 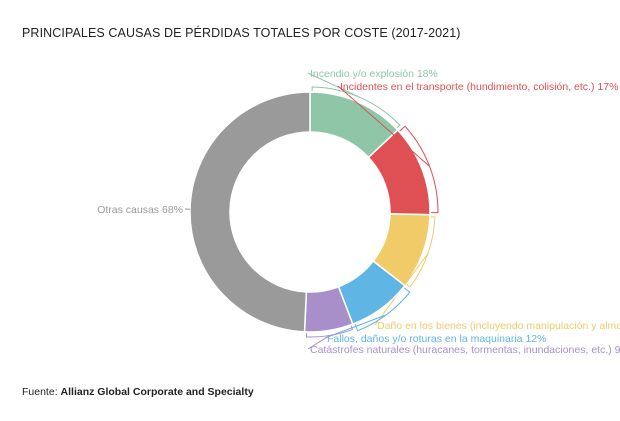 What do you see at coordinates (388, 149) in the screenshot?
I see `connector-incidentes-en-el-transporte-hundimiento-colision-etc` at bounding box center [388, 149].